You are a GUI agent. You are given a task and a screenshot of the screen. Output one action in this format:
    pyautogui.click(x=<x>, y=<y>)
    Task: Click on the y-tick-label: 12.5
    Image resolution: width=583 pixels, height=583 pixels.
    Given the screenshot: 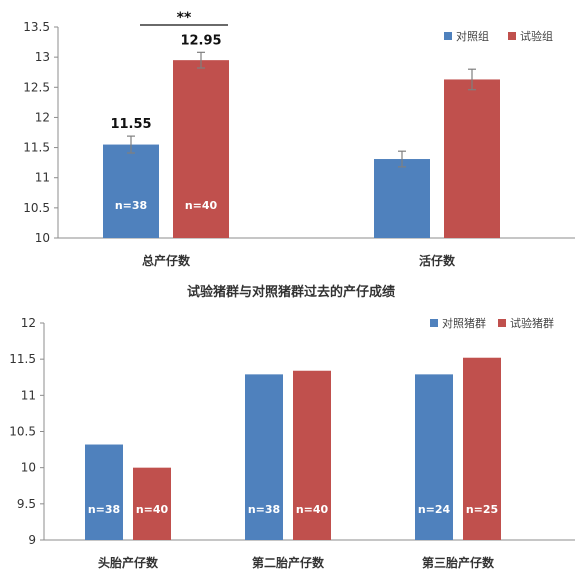 What is the action you would take?
    pyautogui.click(x=36, y=87)
    